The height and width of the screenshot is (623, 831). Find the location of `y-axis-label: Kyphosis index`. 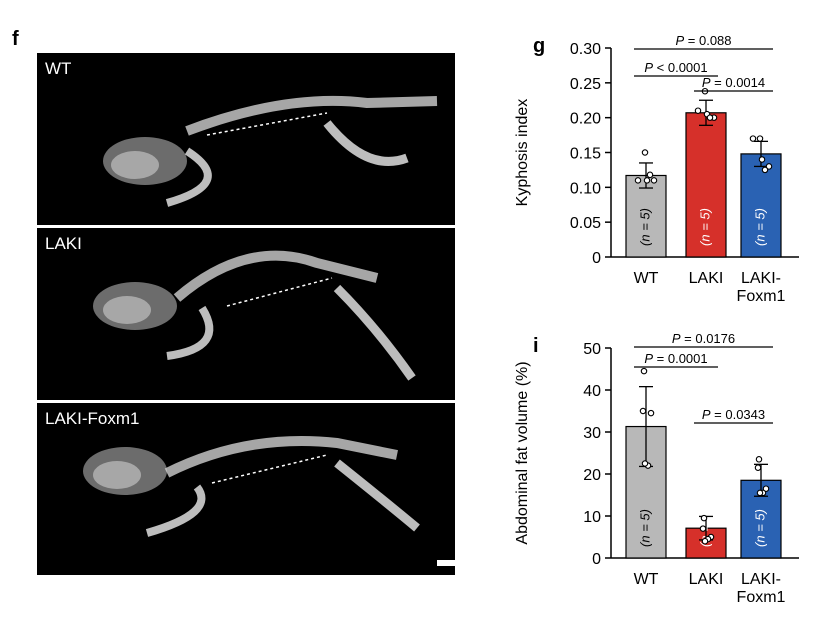

y-axis-label: Kyphosis index is located at coordinates (522, 153).